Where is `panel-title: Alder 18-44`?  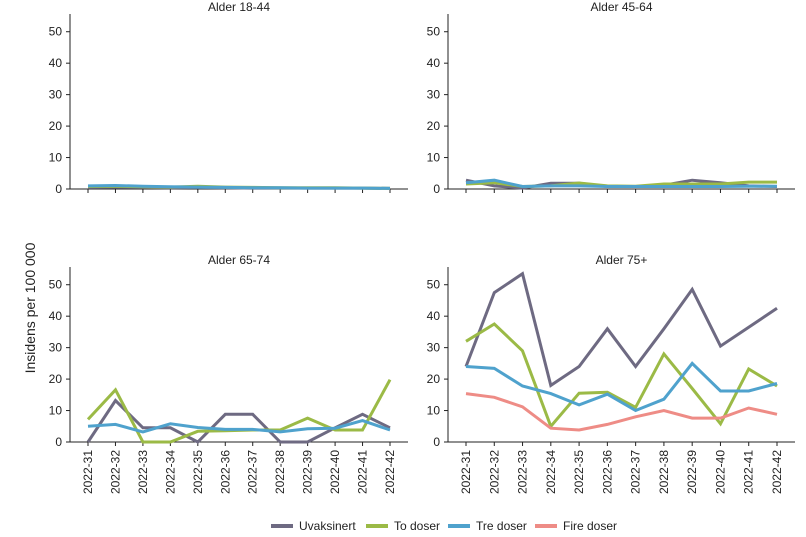 panel-title: Alder 18-44 is located at coordinates (239, 7).